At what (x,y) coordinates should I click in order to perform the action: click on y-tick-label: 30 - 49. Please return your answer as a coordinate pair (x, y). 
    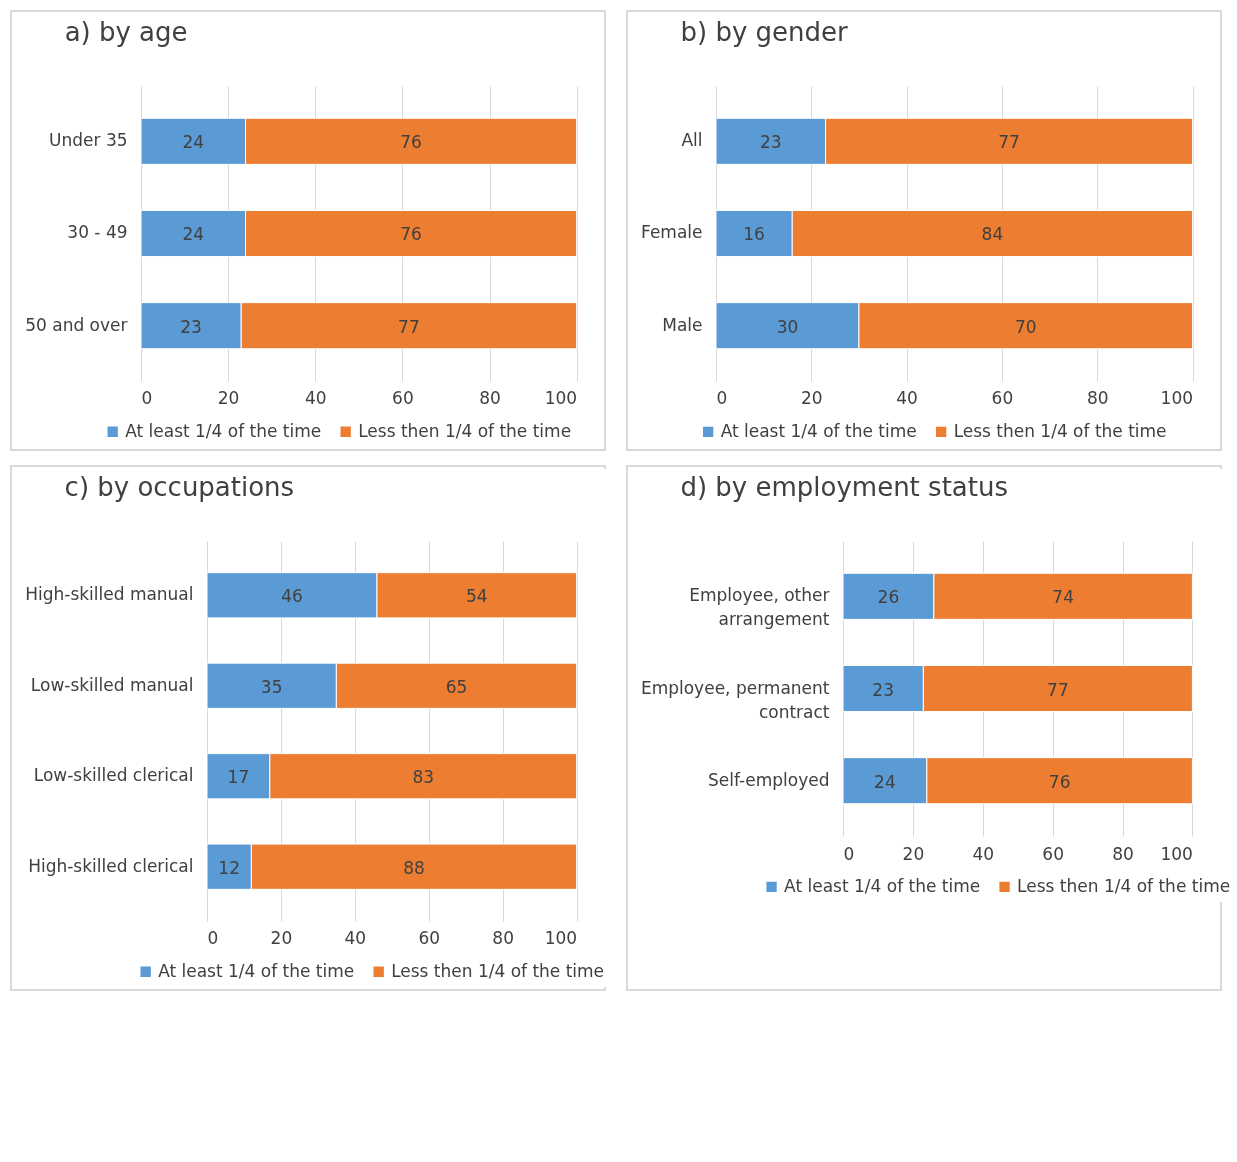
    Looking at the image, I should click on (97, 232).